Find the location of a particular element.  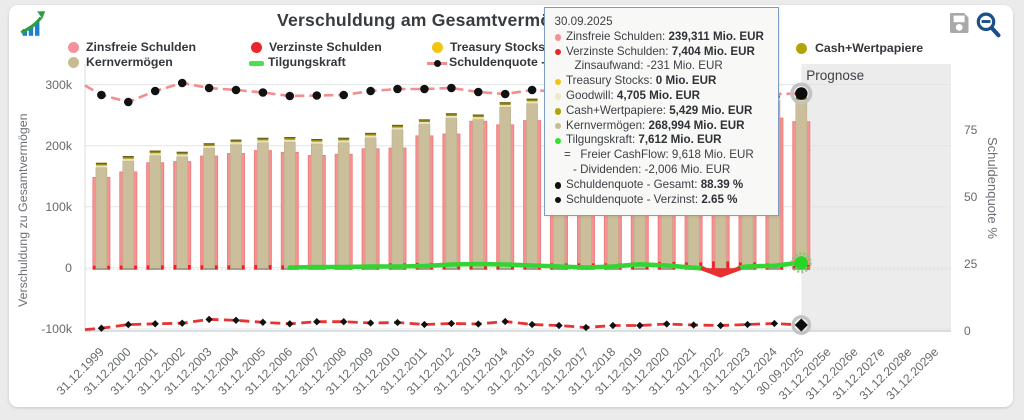

svg-text: Schuldenquote % is located at coordinates (992, 188).